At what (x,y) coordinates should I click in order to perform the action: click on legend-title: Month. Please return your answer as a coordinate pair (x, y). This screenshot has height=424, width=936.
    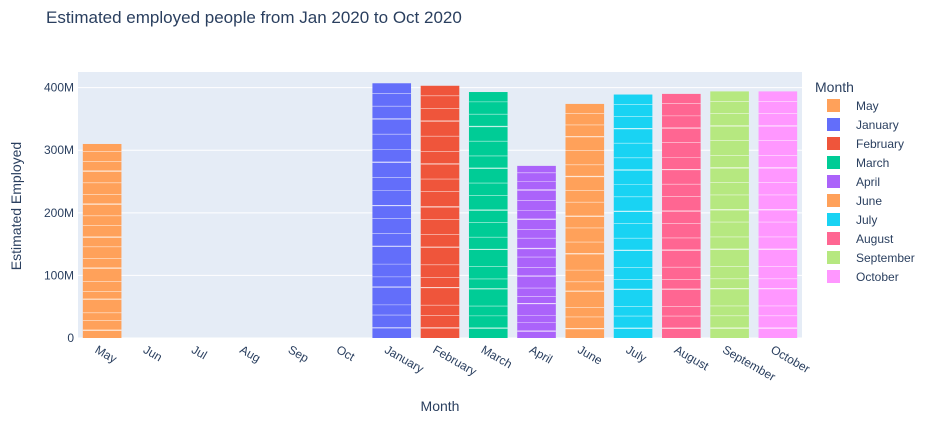
    Looking at the image, I should click on (834, 87).